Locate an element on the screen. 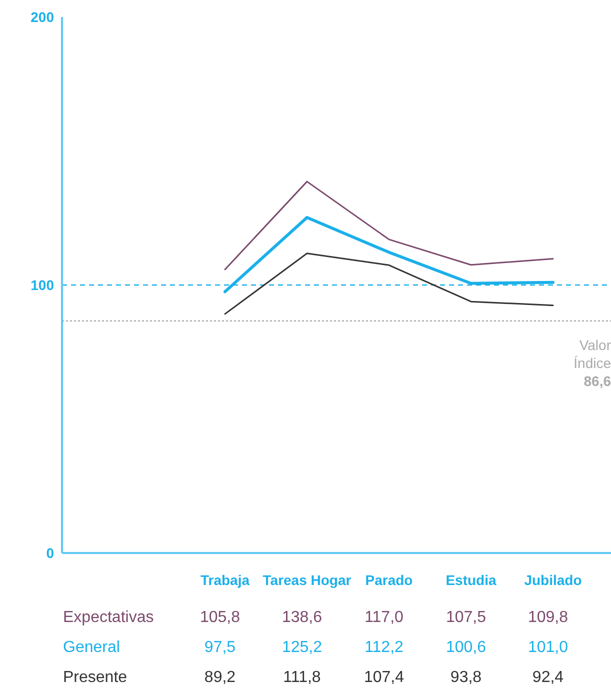 The width and height of the screenshot is (611, 688). data-label: 109,8 is located at coordinates (548, 618).